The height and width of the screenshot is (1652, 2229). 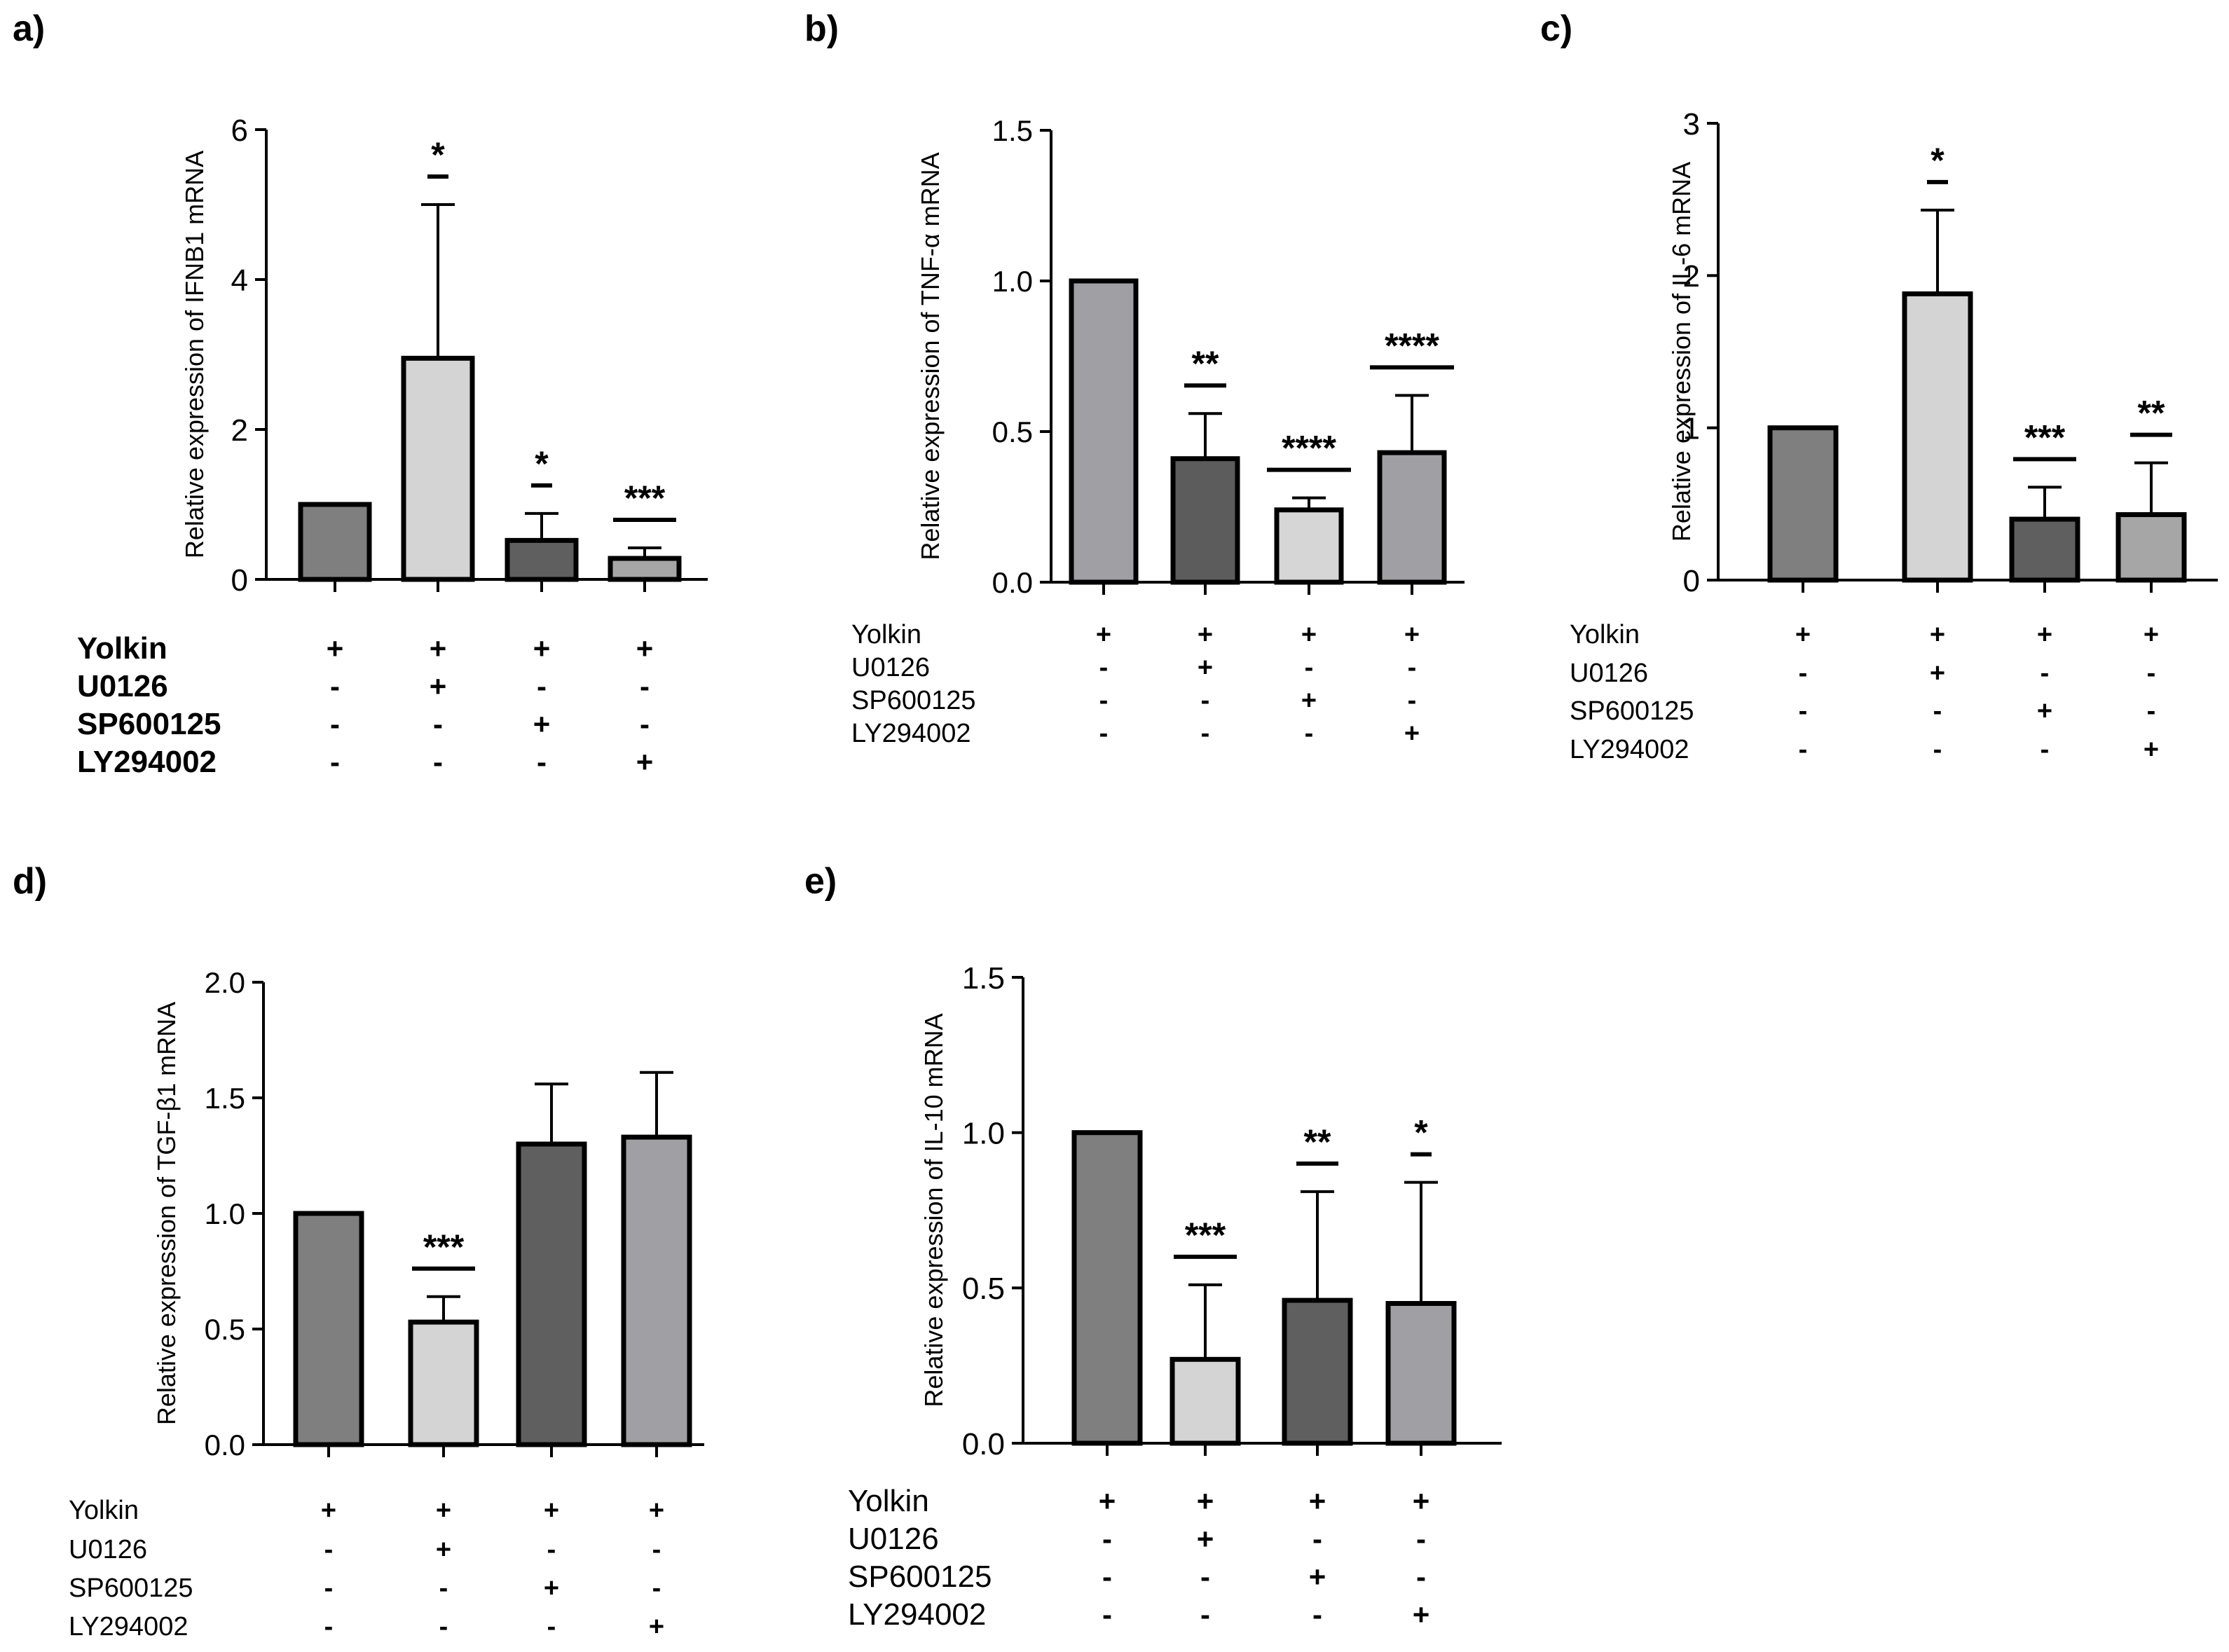 I want to click on y-axis-title: Relative expression of TGF-β1 mRNA, so click(x=166, y=1213).